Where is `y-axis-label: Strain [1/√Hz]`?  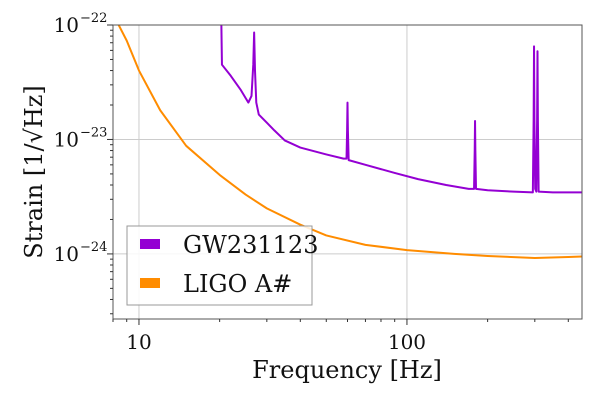 y-axis-label: Strain [1/√Hz] is located at coordinates (34, 172).